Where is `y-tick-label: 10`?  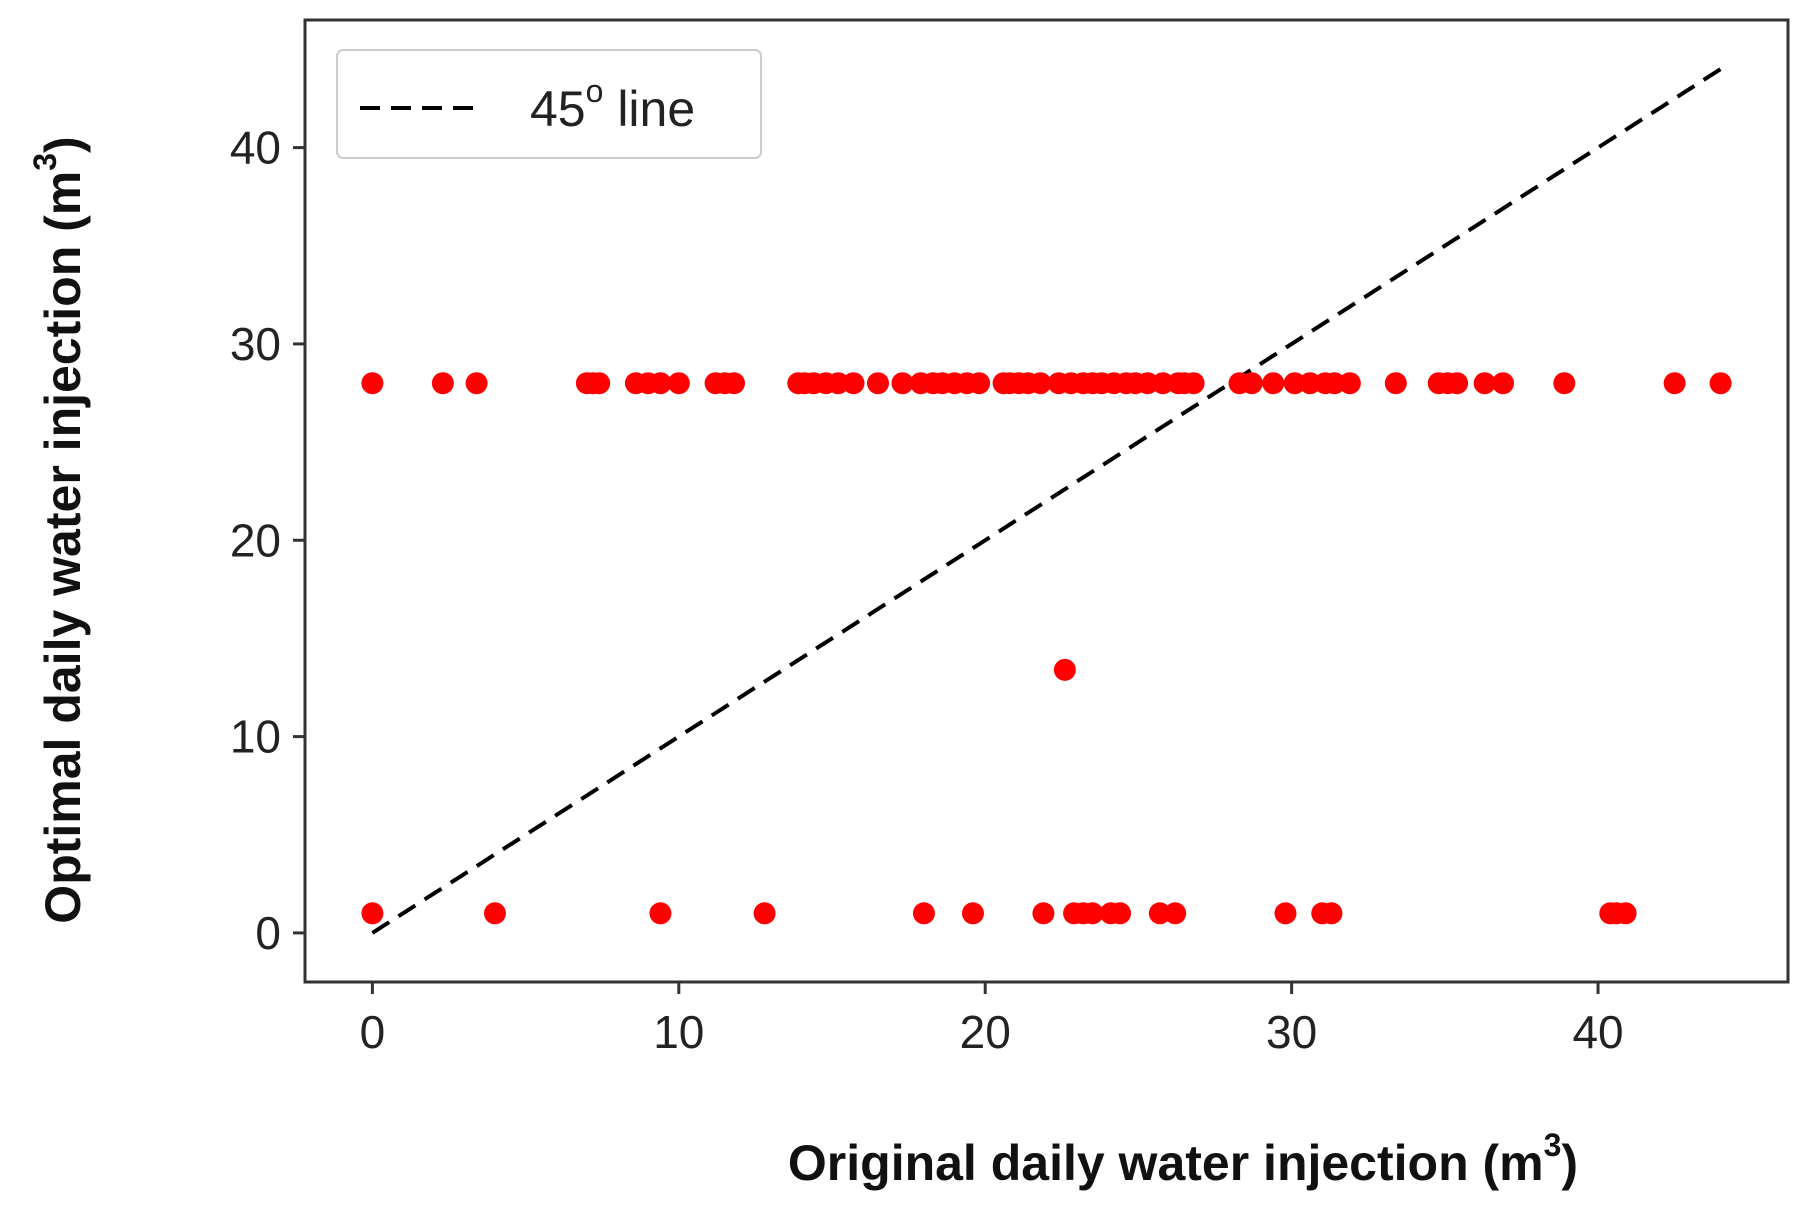
y-tick-label: 10 is located at coordinates (255, 737).